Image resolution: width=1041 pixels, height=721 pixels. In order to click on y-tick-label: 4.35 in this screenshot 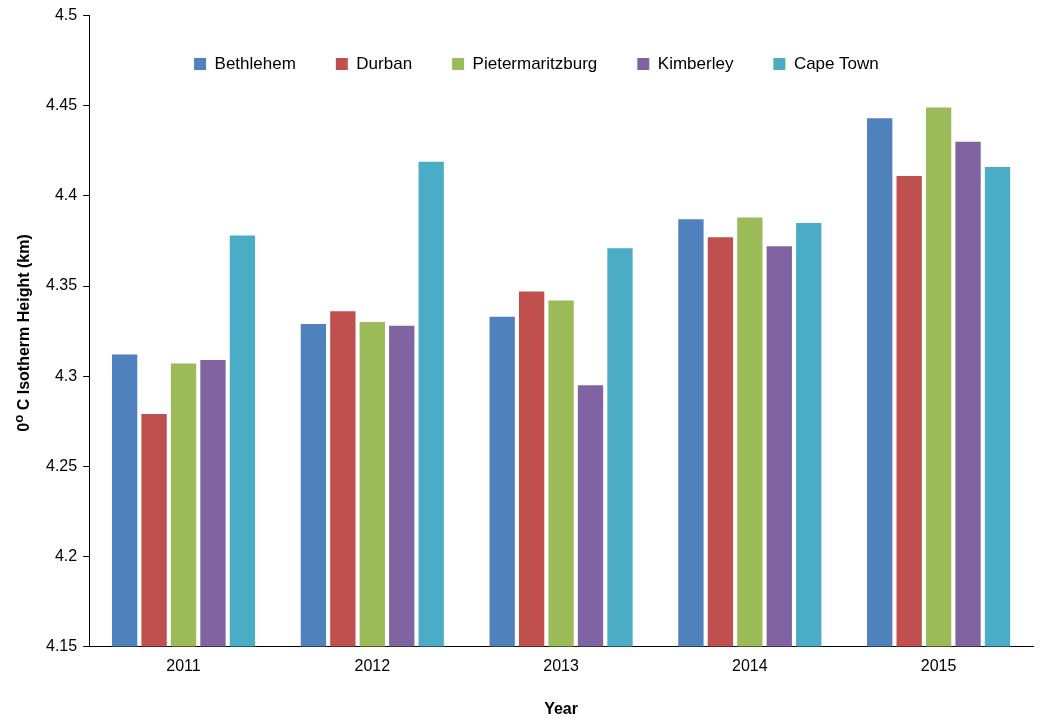, I will do `click(62, 285)`.